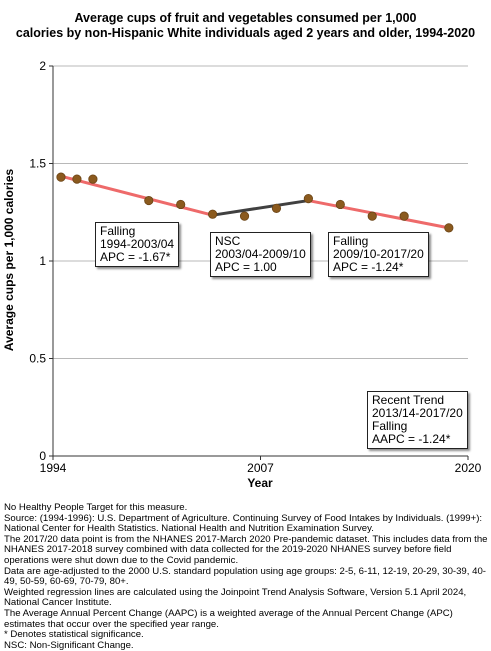 The height and width of the screenshot is (651, 491). Describe the element at coordinates (408, 400) in the screenshot. I see `annotation-line: Recent Trend` at that location.